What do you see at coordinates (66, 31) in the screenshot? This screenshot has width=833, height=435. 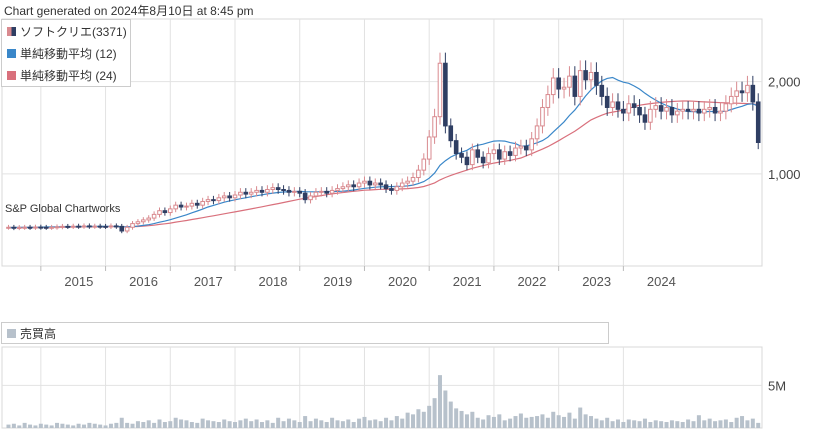 I see `legend-item-price: ソフトクリエ(3371)` at bounding box center [66, 31].